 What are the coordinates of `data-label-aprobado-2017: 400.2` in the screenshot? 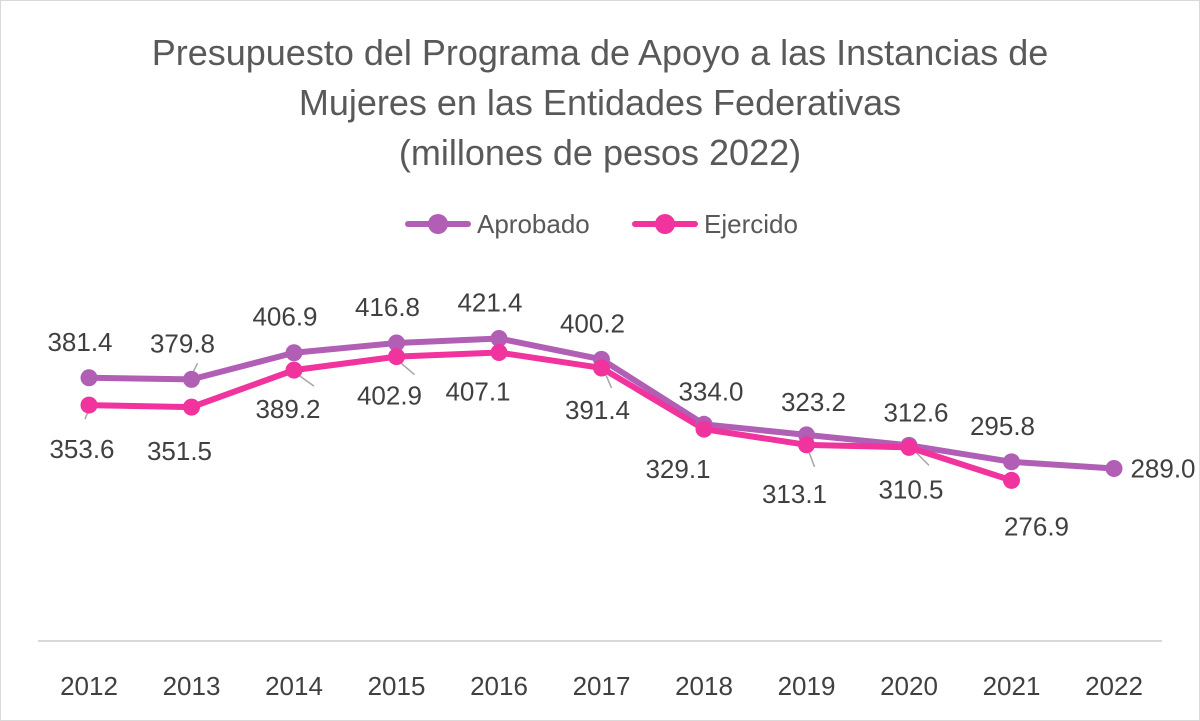 It's located at (592, 323).